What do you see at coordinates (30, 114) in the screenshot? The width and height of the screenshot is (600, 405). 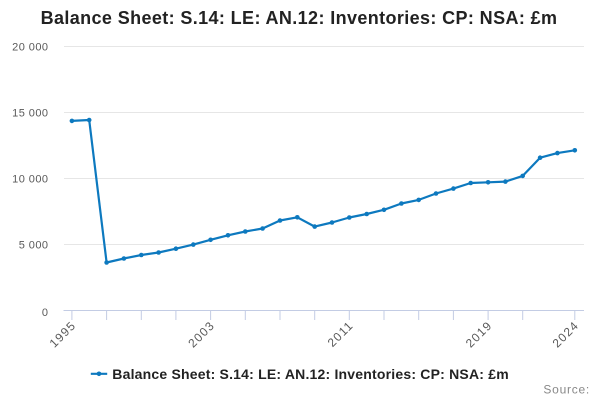 I see `svg-text: 15 000` at bounding box center [30, 114].